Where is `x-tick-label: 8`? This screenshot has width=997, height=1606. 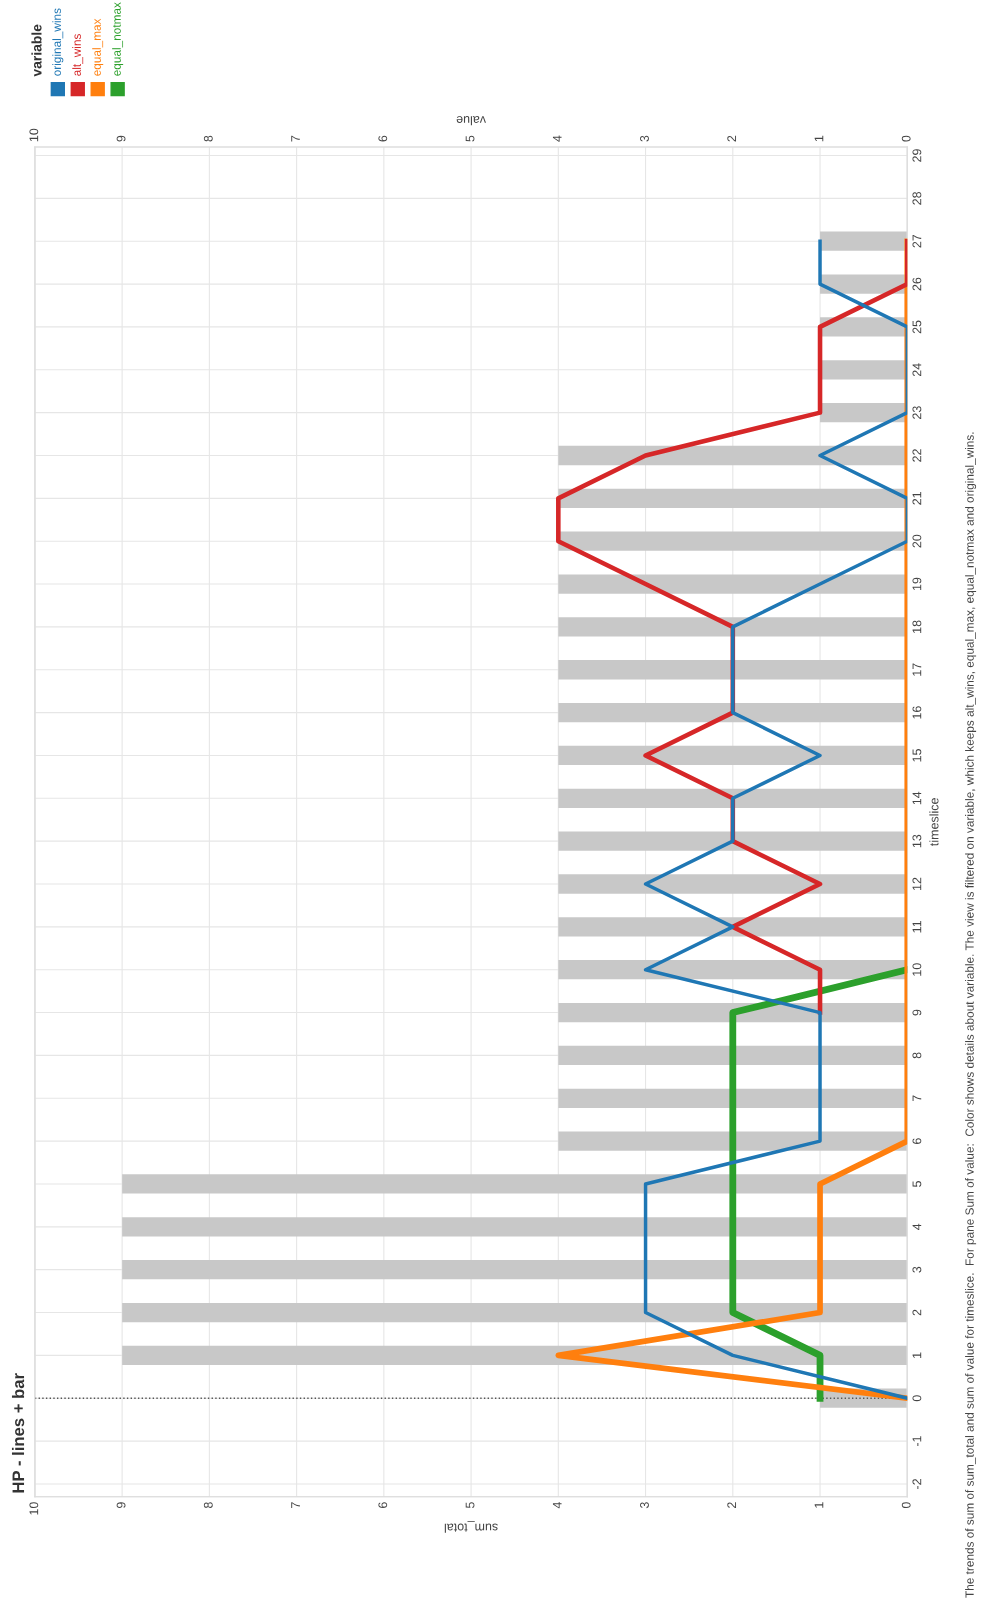 x-tick-label: 8 is located at coordinates (208, 138).